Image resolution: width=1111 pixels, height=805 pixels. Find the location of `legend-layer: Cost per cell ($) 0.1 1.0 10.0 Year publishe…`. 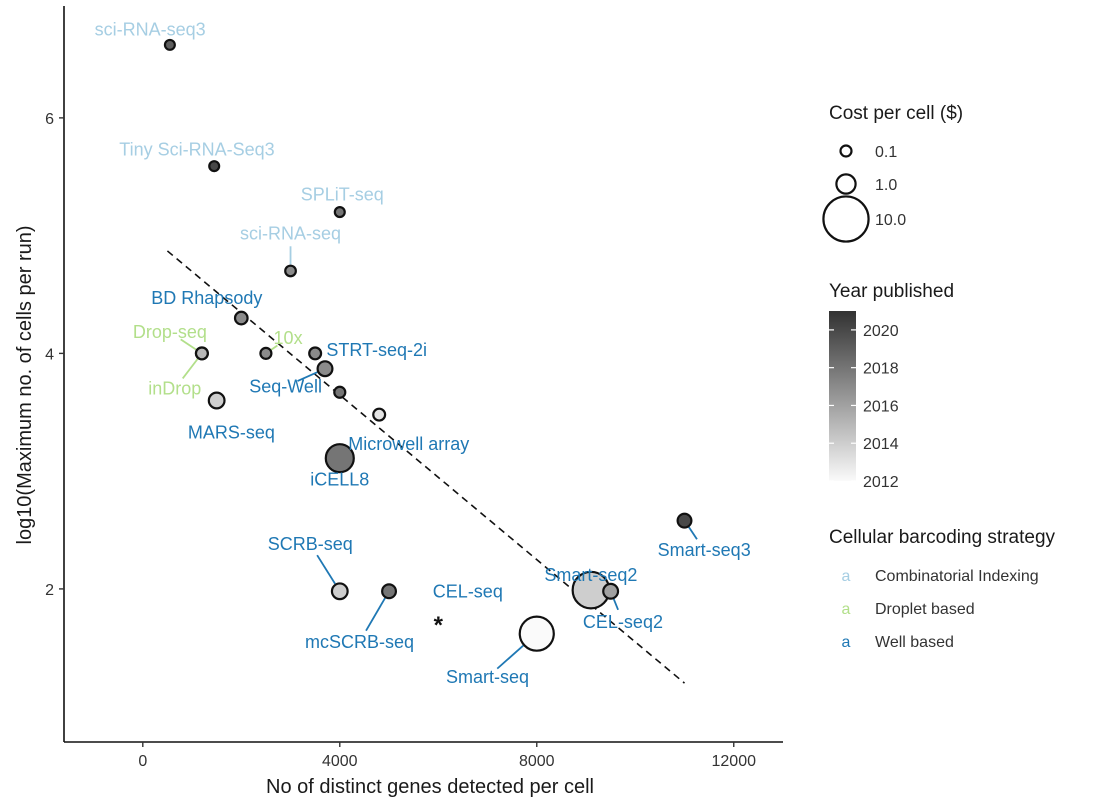

legend-layer: Cost per cell ($) 0.1 1.0 10.0 Year publishe… is located at coordinates (939, 377).